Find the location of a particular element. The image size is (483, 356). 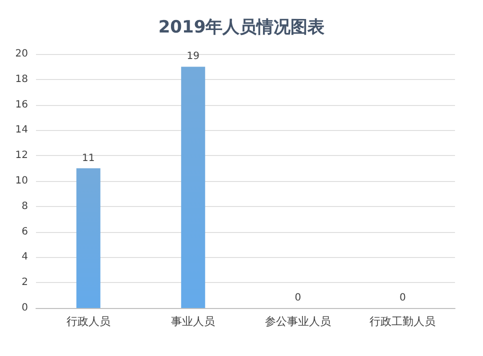

y-tick-label: 10 is located at coordinates (21, 181).